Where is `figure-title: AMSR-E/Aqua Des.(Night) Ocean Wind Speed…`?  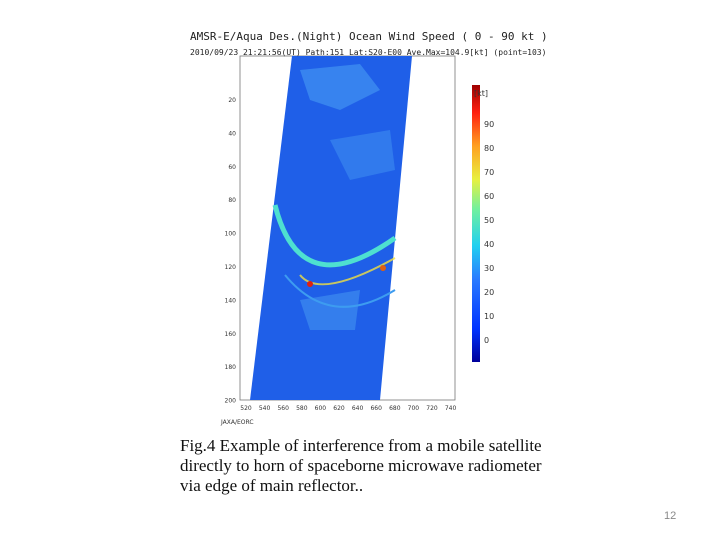
figure-title: AMSR-E/Aqua Des.(Night) Ocean Wind Speed… is located at coordinates (369, 36).